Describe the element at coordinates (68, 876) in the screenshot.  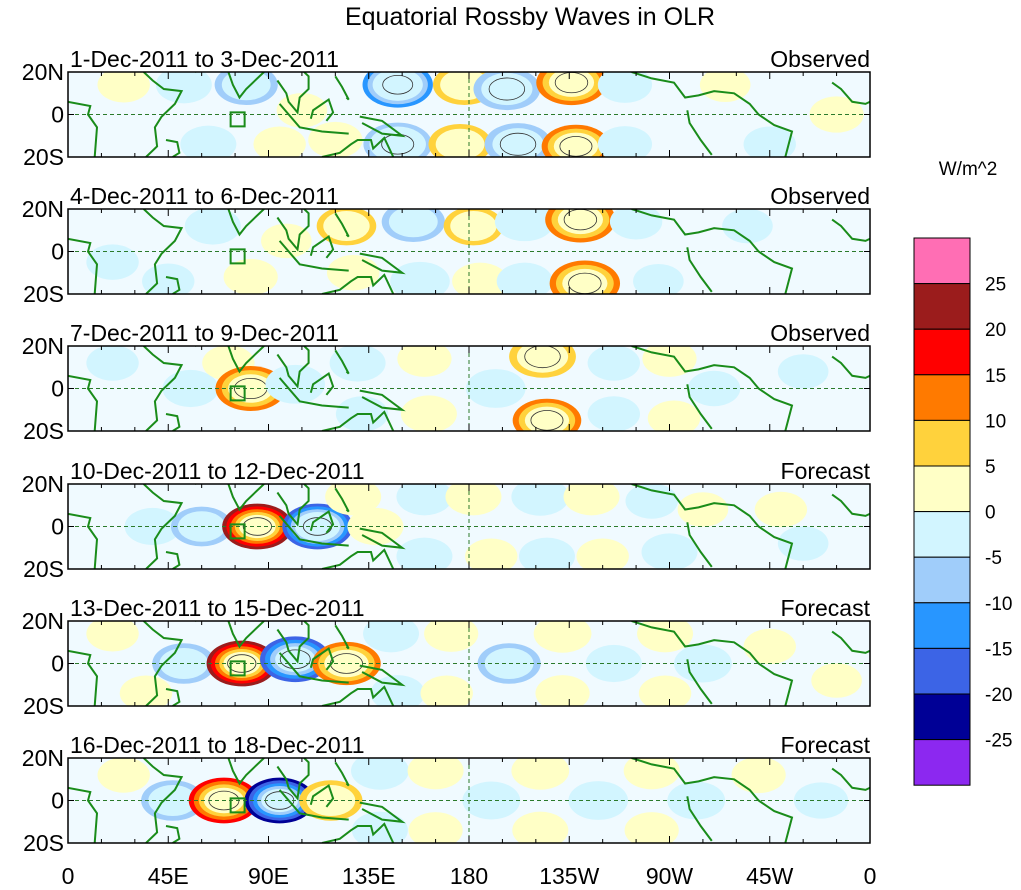
I see `x-tick-label: 0` at that location.